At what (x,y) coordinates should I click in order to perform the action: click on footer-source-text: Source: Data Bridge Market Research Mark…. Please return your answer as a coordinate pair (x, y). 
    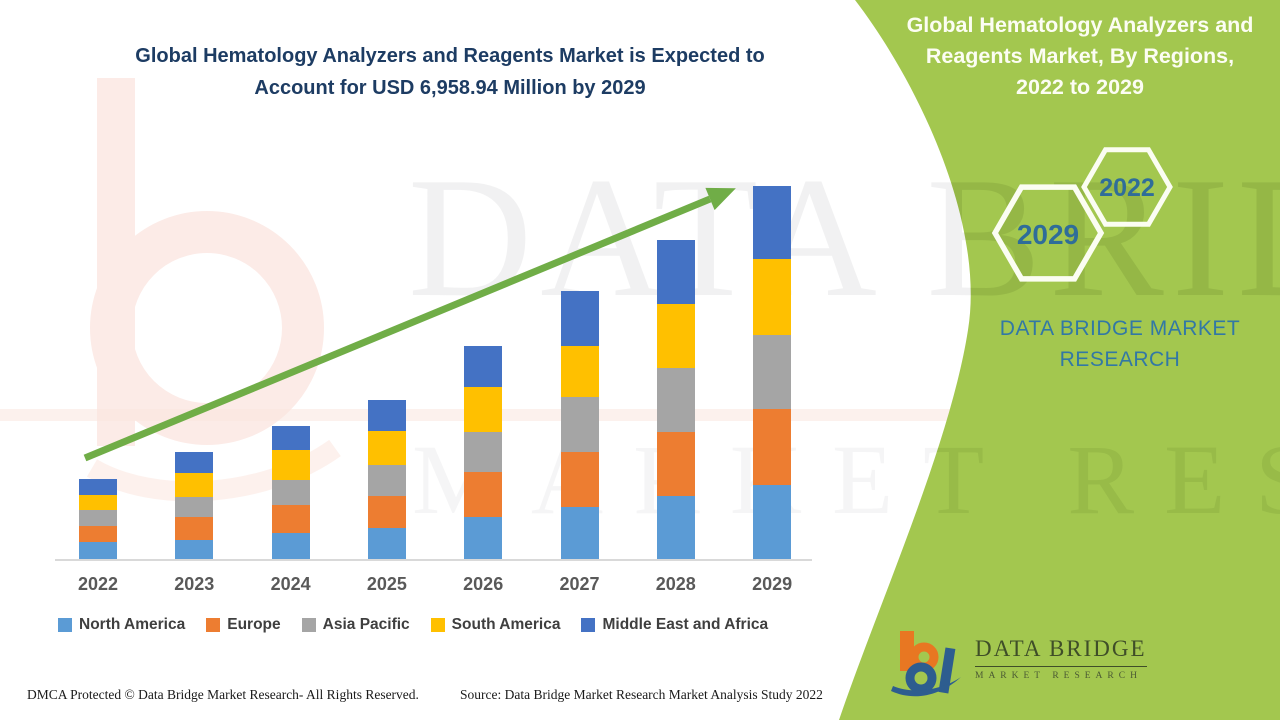
    Looking at the image, I should click on (641, 694).